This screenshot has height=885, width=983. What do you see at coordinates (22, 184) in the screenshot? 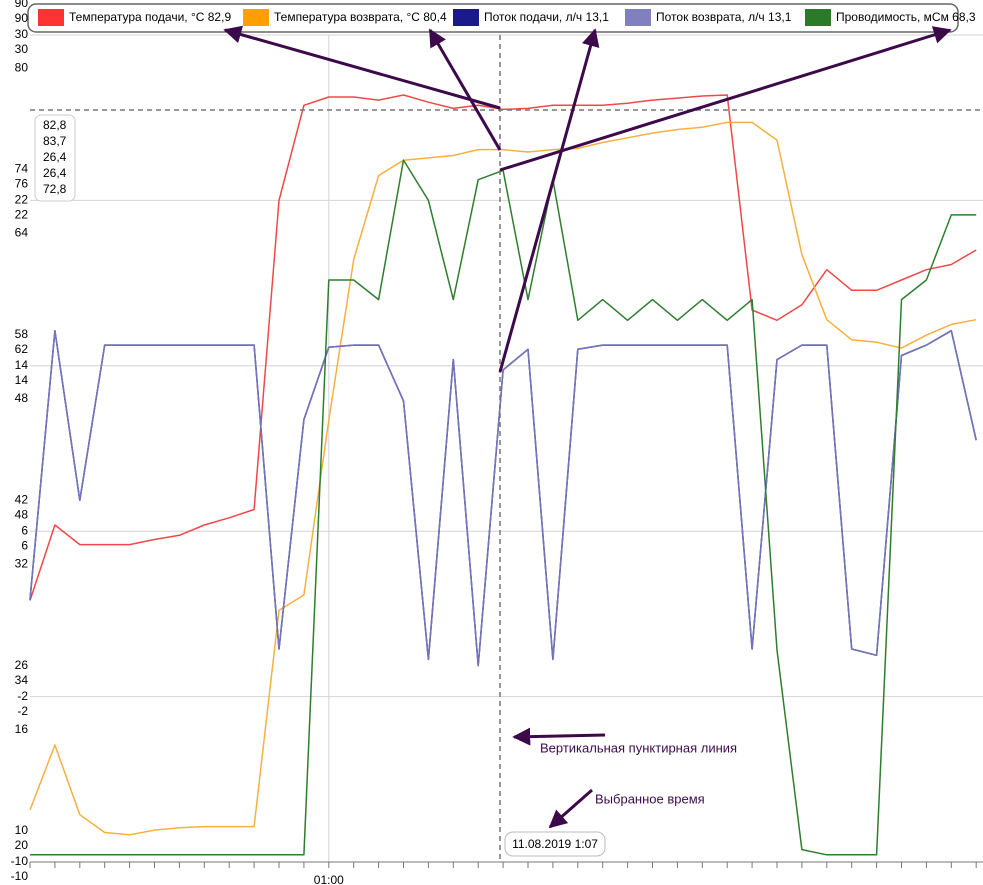
I see `y-tick-label: 76` at bounding box center [22, 184].